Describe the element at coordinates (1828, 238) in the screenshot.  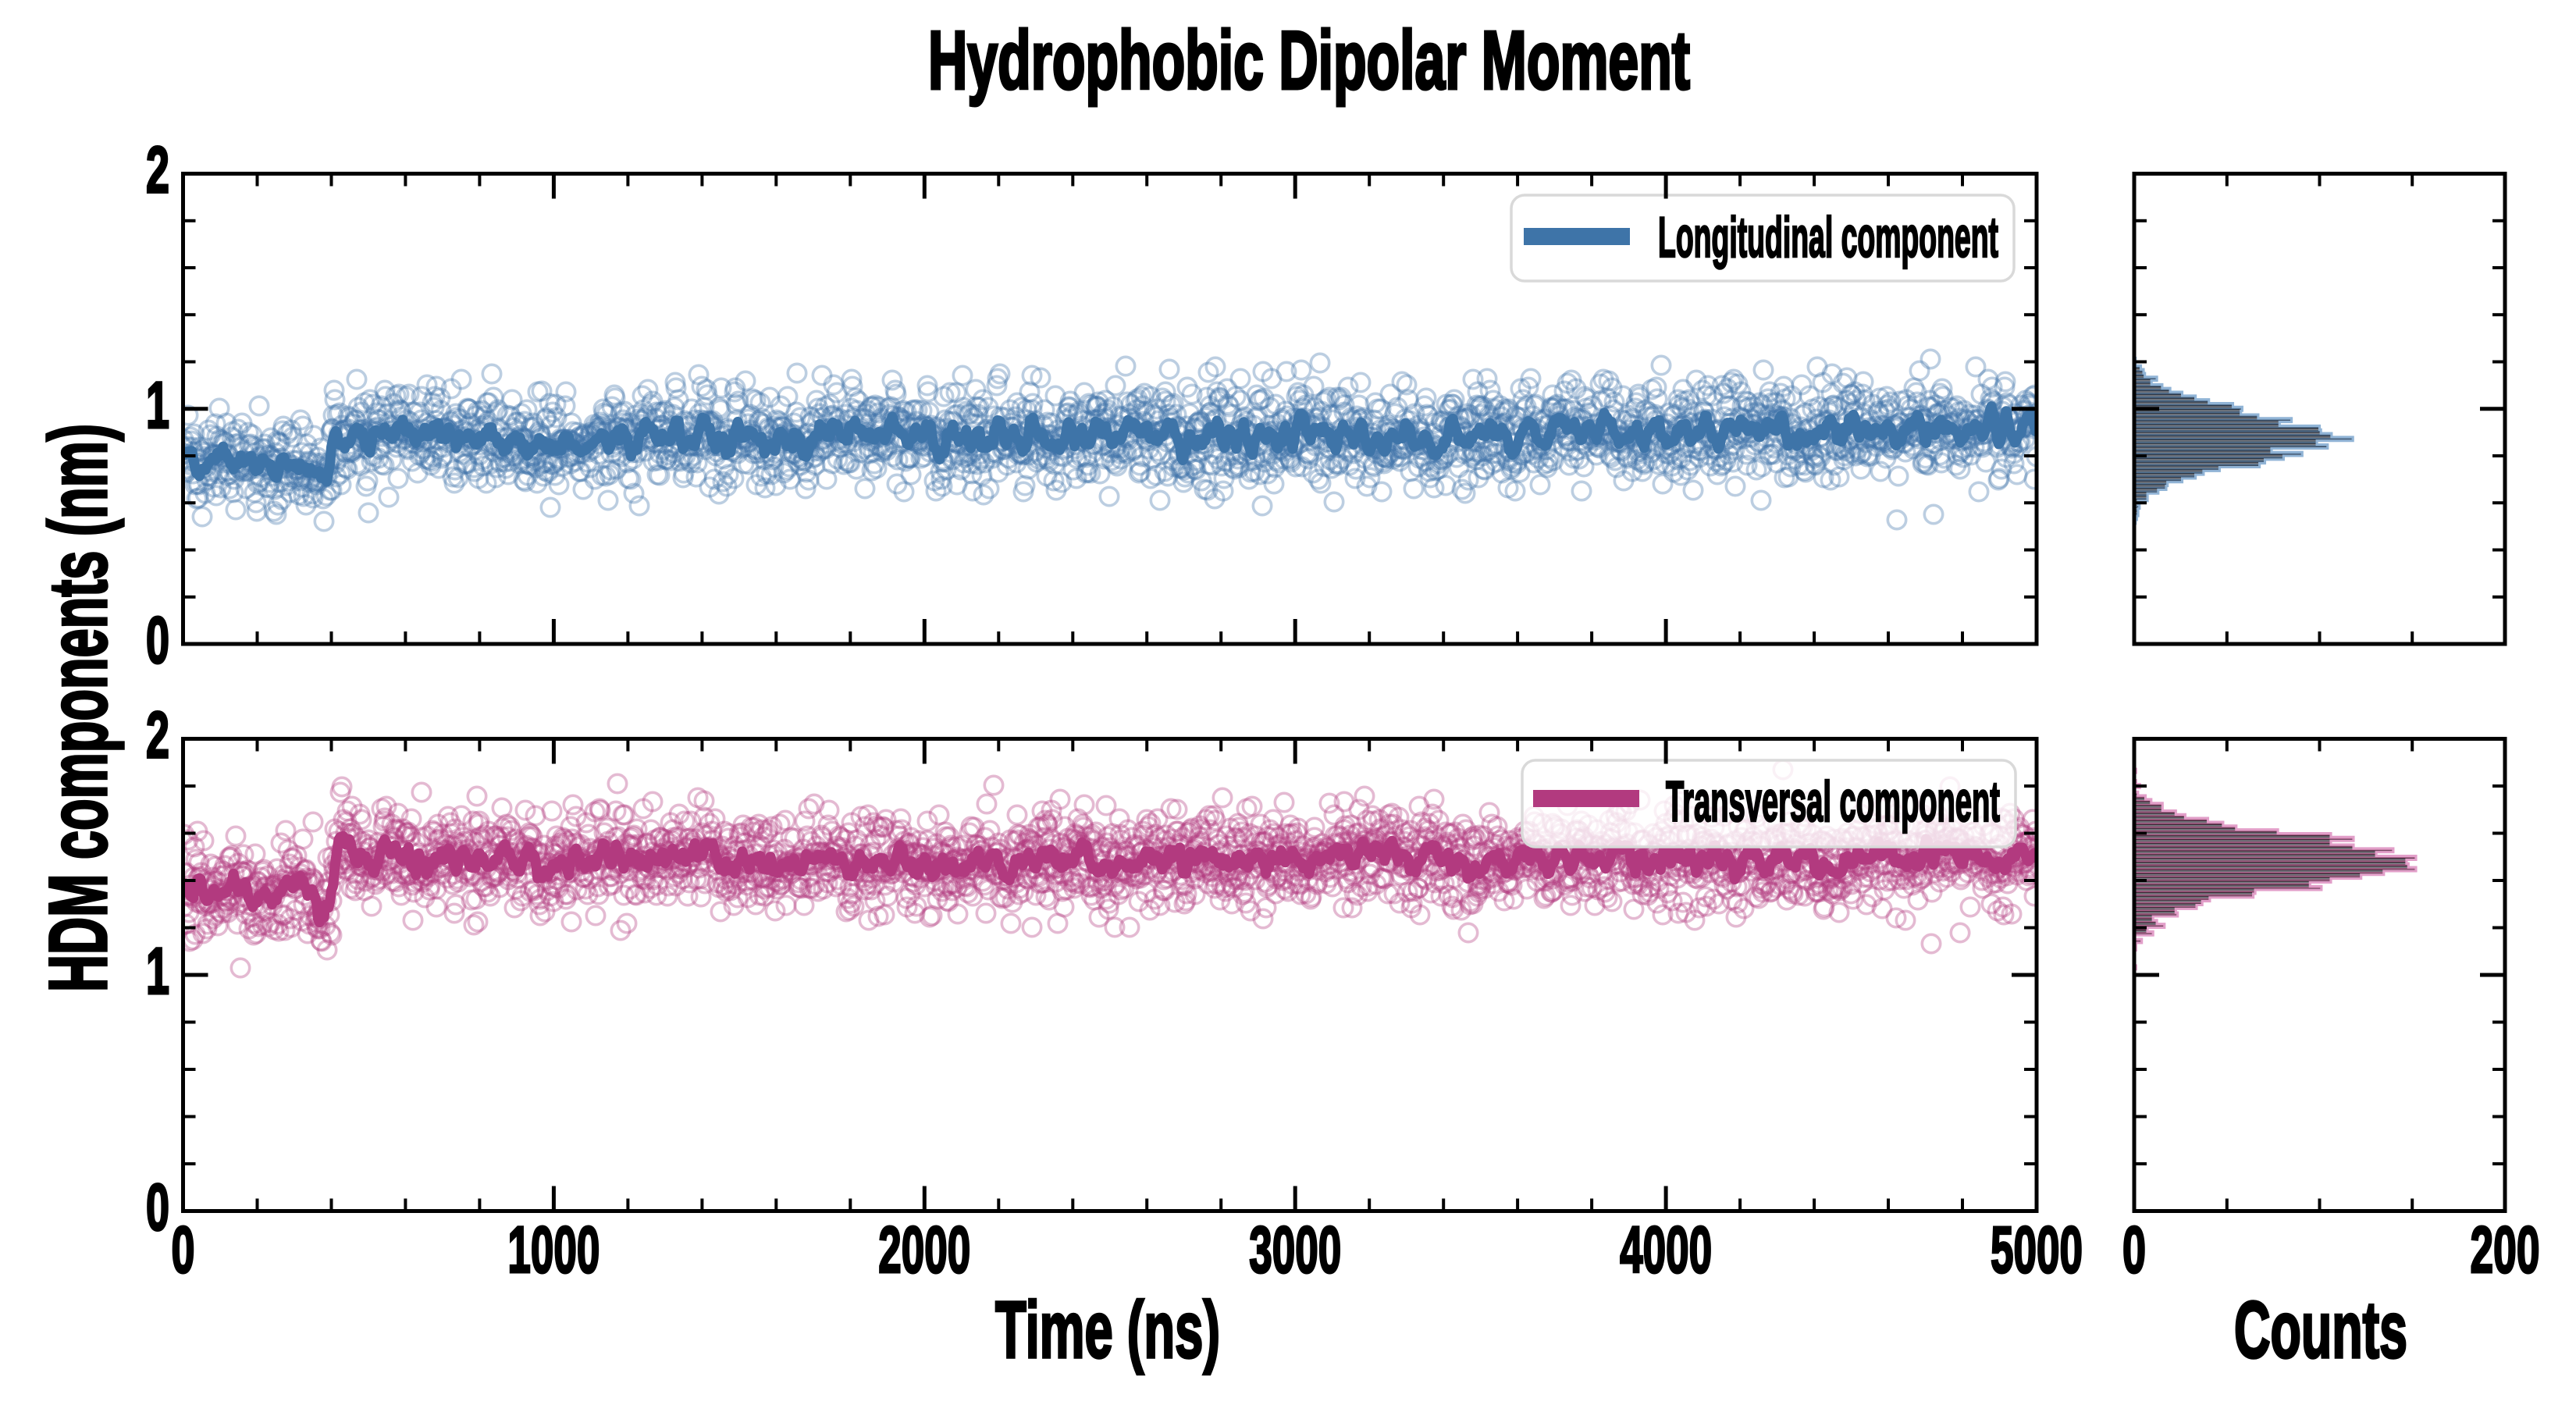
I see `svg-text: Longitudinal component` at that location.